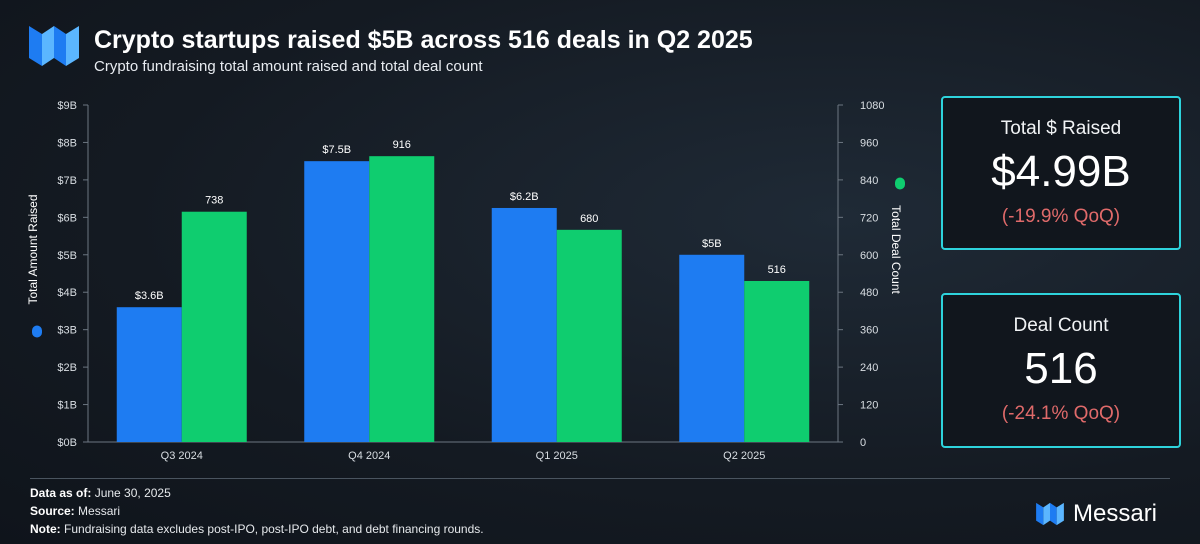  Describe the element at coordinates (1061, 216) in the screenshot. I see `total-raised-change: (-19.9% QoQ)` at that location.